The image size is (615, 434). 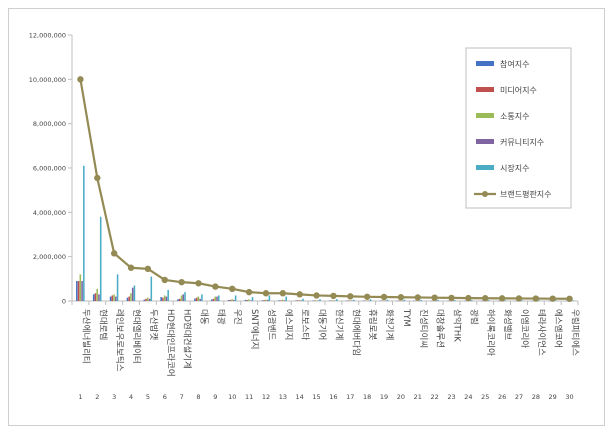 What do you see at coordinates (514, 64) in the screenshot?
I see `legend-label-1: 참여지수` at bounding box center [514, 64].